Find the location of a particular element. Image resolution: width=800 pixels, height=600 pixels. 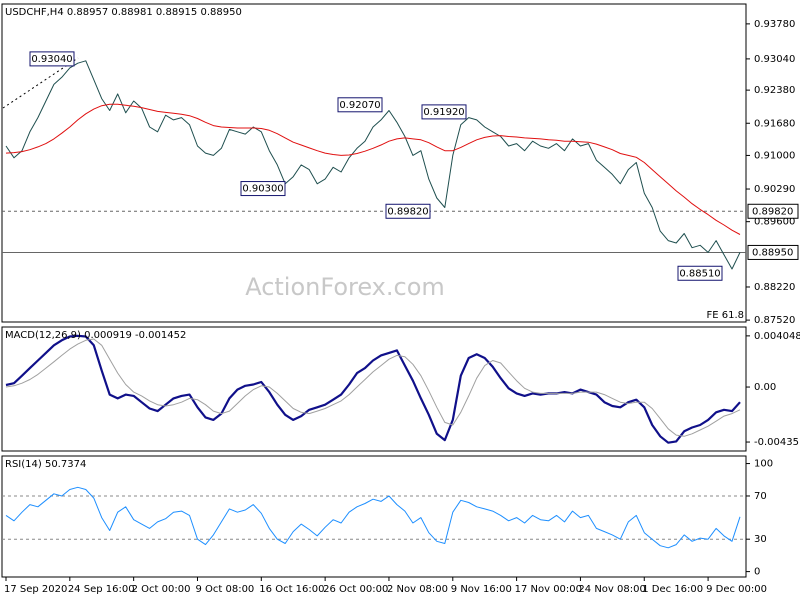

y-tick-label: 30 is located at coordinates (760, 539).